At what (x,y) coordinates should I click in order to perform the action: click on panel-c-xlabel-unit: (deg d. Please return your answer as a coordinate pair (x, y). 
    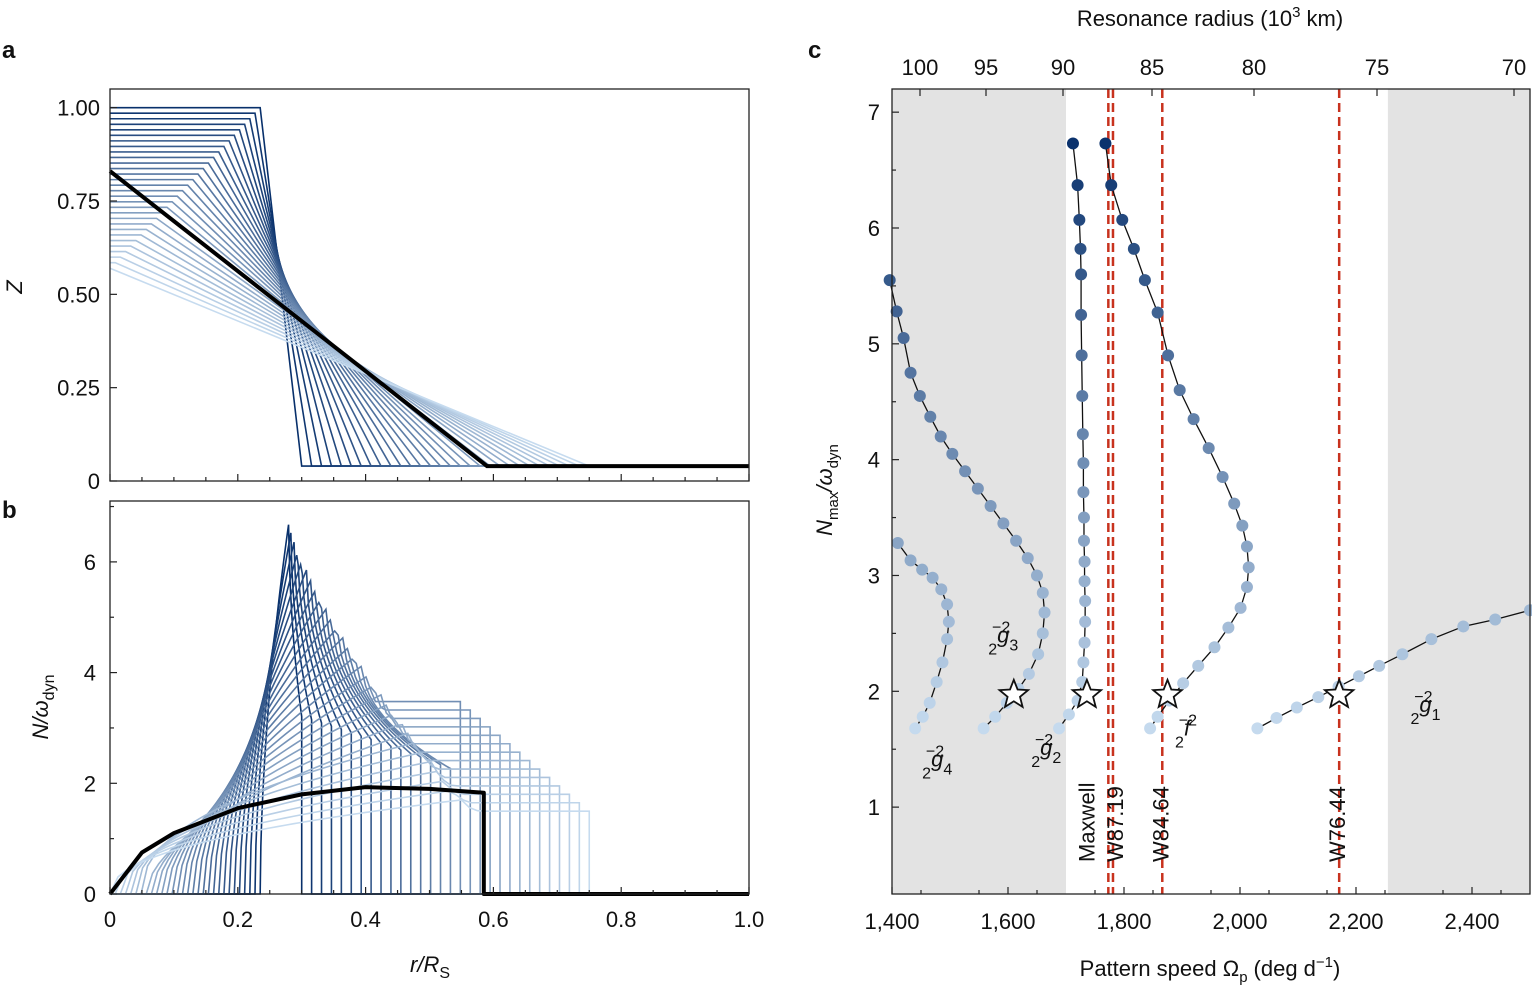
    Looking at the image, I should click on (1285, 968).